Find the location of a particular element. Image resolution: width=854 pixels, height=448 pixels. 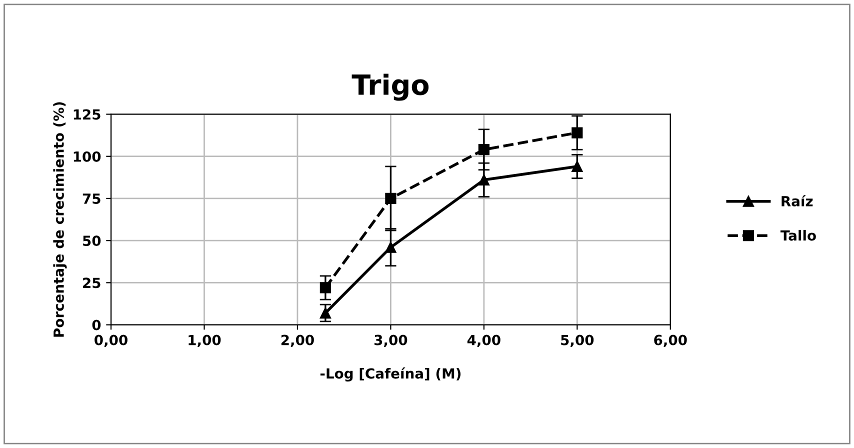

legend-label: Raíz is located at coordinates (797, 200).